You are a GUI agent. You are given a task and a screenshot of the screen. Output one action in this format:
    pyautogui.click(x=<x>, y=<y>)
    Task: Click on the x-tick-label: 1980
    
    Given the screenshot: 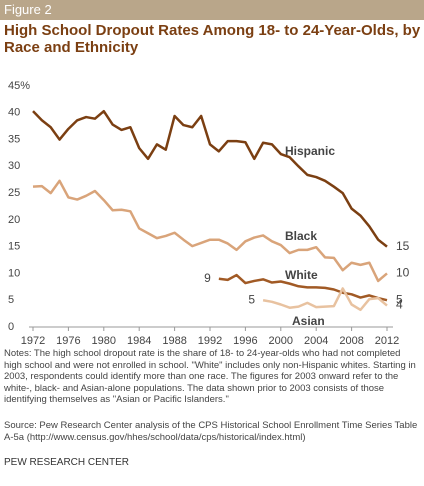 What is the action you would take?
    pyautogui.click(x=104, y=341)
    